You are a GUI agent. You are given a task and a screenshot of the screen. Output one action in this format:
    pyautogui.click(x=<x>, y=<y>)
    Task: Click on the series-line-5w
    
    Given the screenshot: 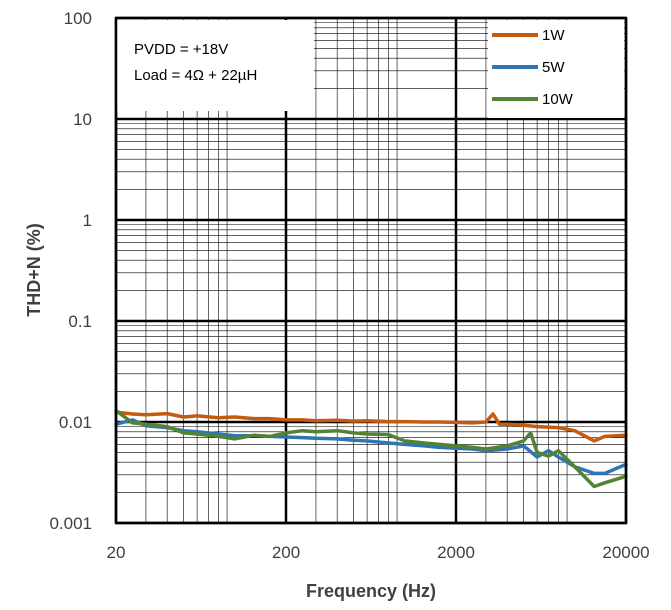 What is the action you would take?
    pyautogui.click(x=371, y=447)
    